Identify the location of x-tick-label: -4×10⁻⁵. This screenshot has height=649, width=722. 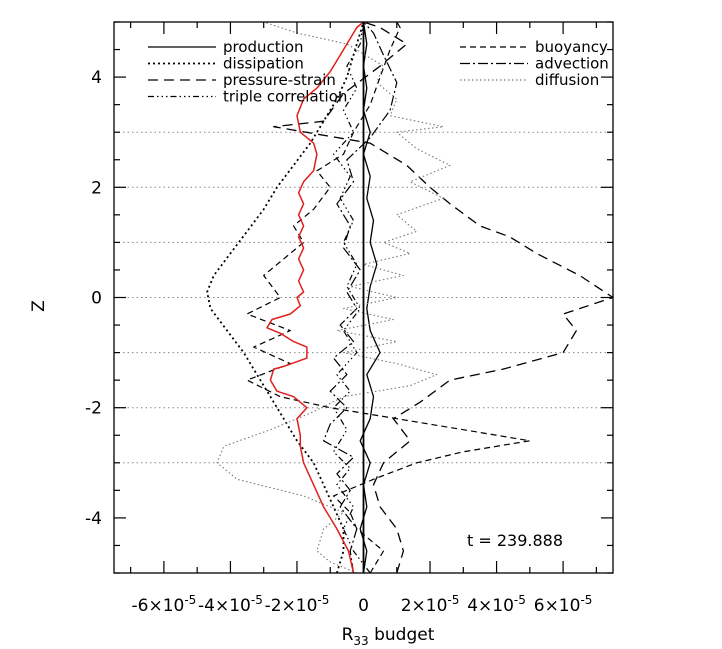
(230, 604).